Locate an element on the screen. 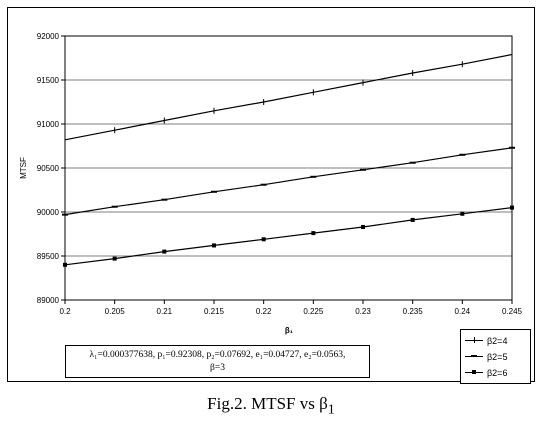 This screenshot has height=425, width=542. y-tick-label: 90500 is located at coordinates (48, 168).